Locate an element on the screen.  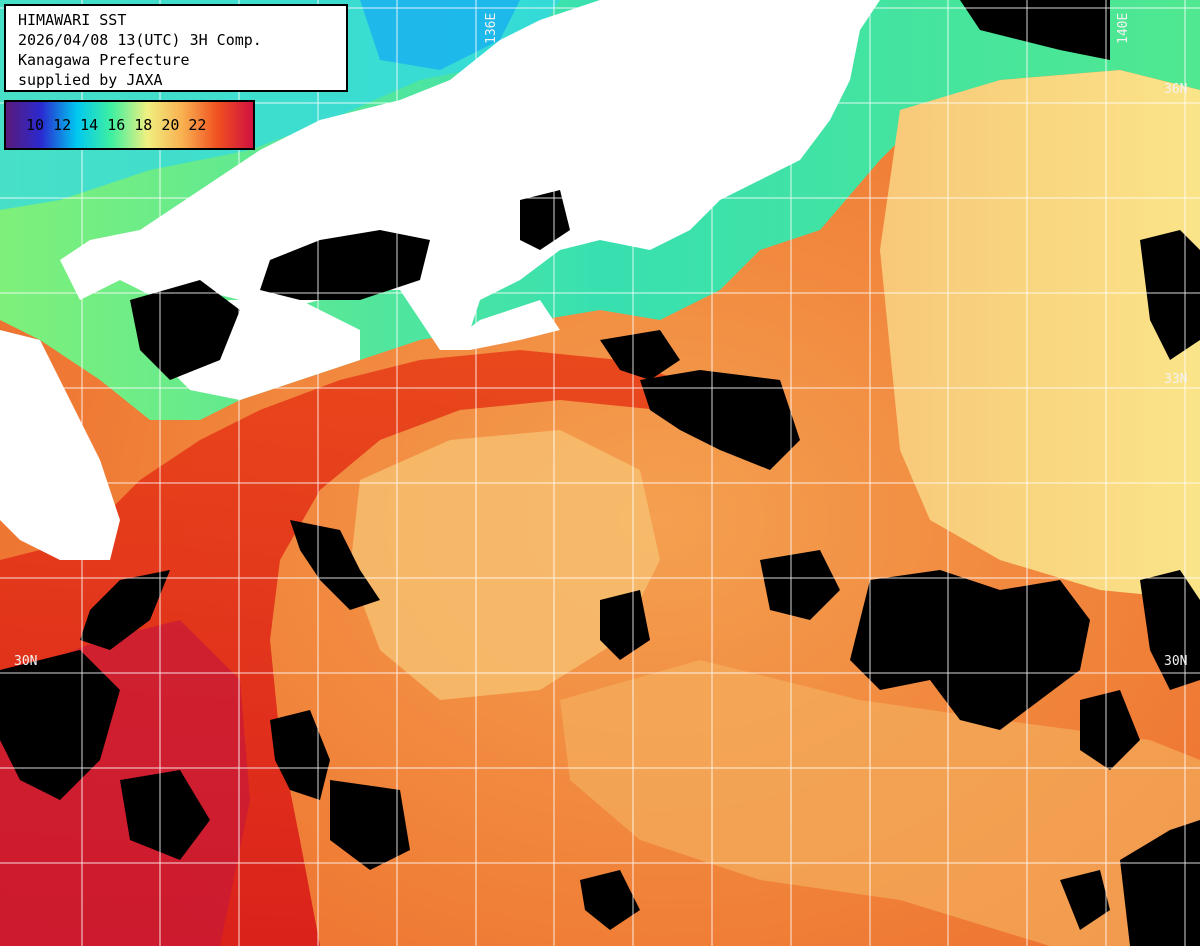
info-title: HIMAWARI SST is located at coordinates (72, 20).